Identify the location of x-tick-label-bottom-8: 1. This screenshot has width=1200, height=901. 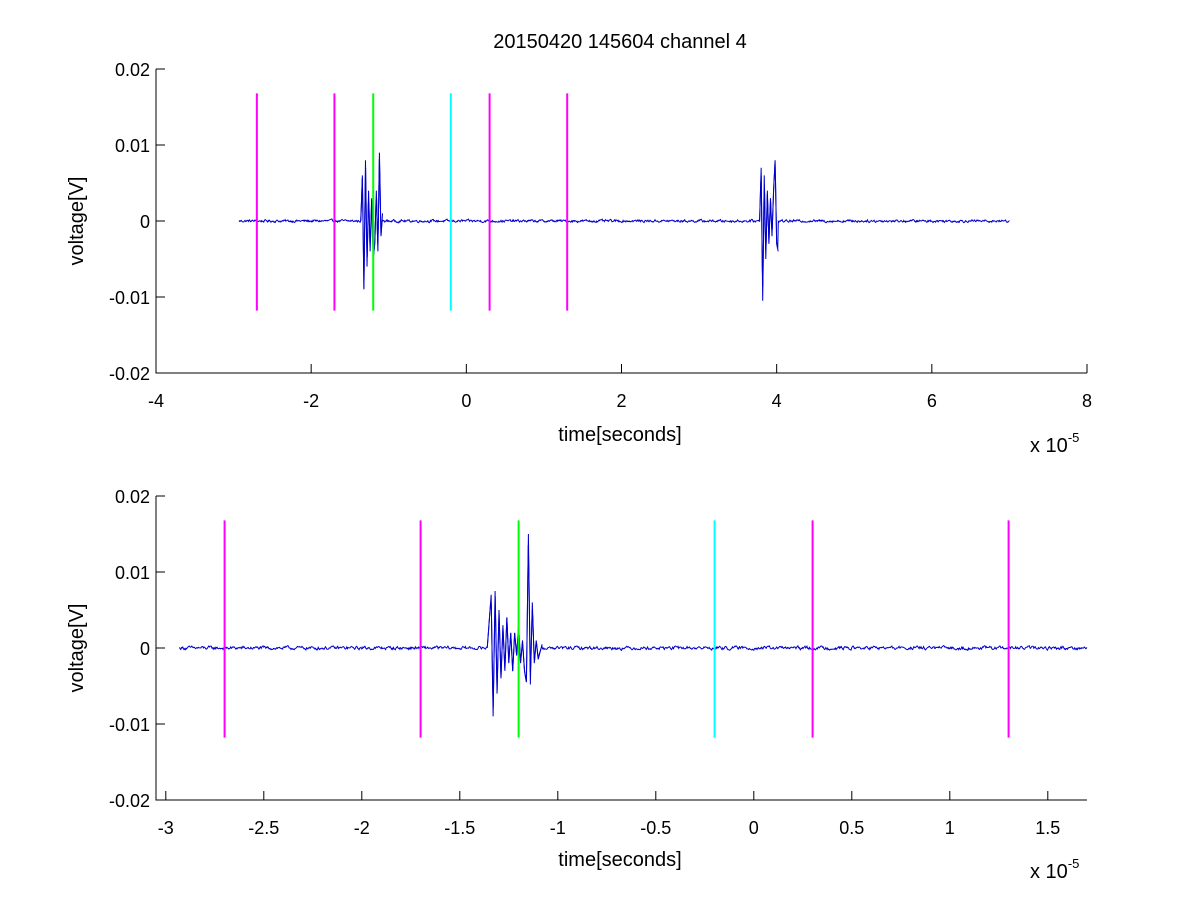
(950, 828).